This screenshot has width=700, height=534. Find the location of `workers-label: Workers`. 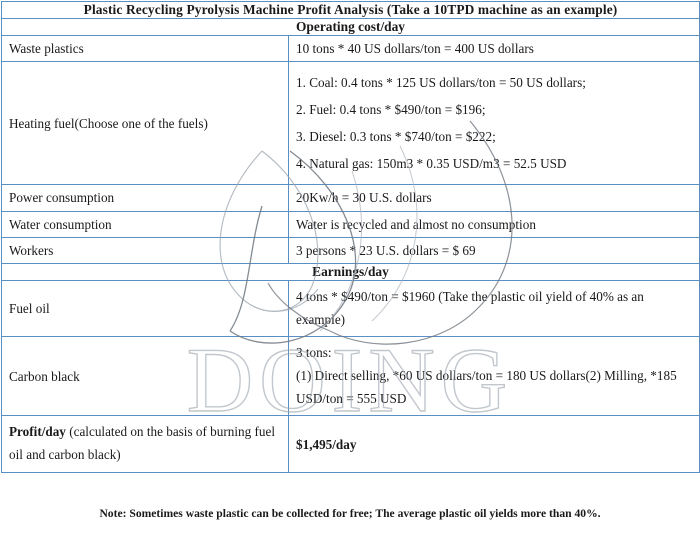

workers-label: Workers is located at coordinates (31, 250).